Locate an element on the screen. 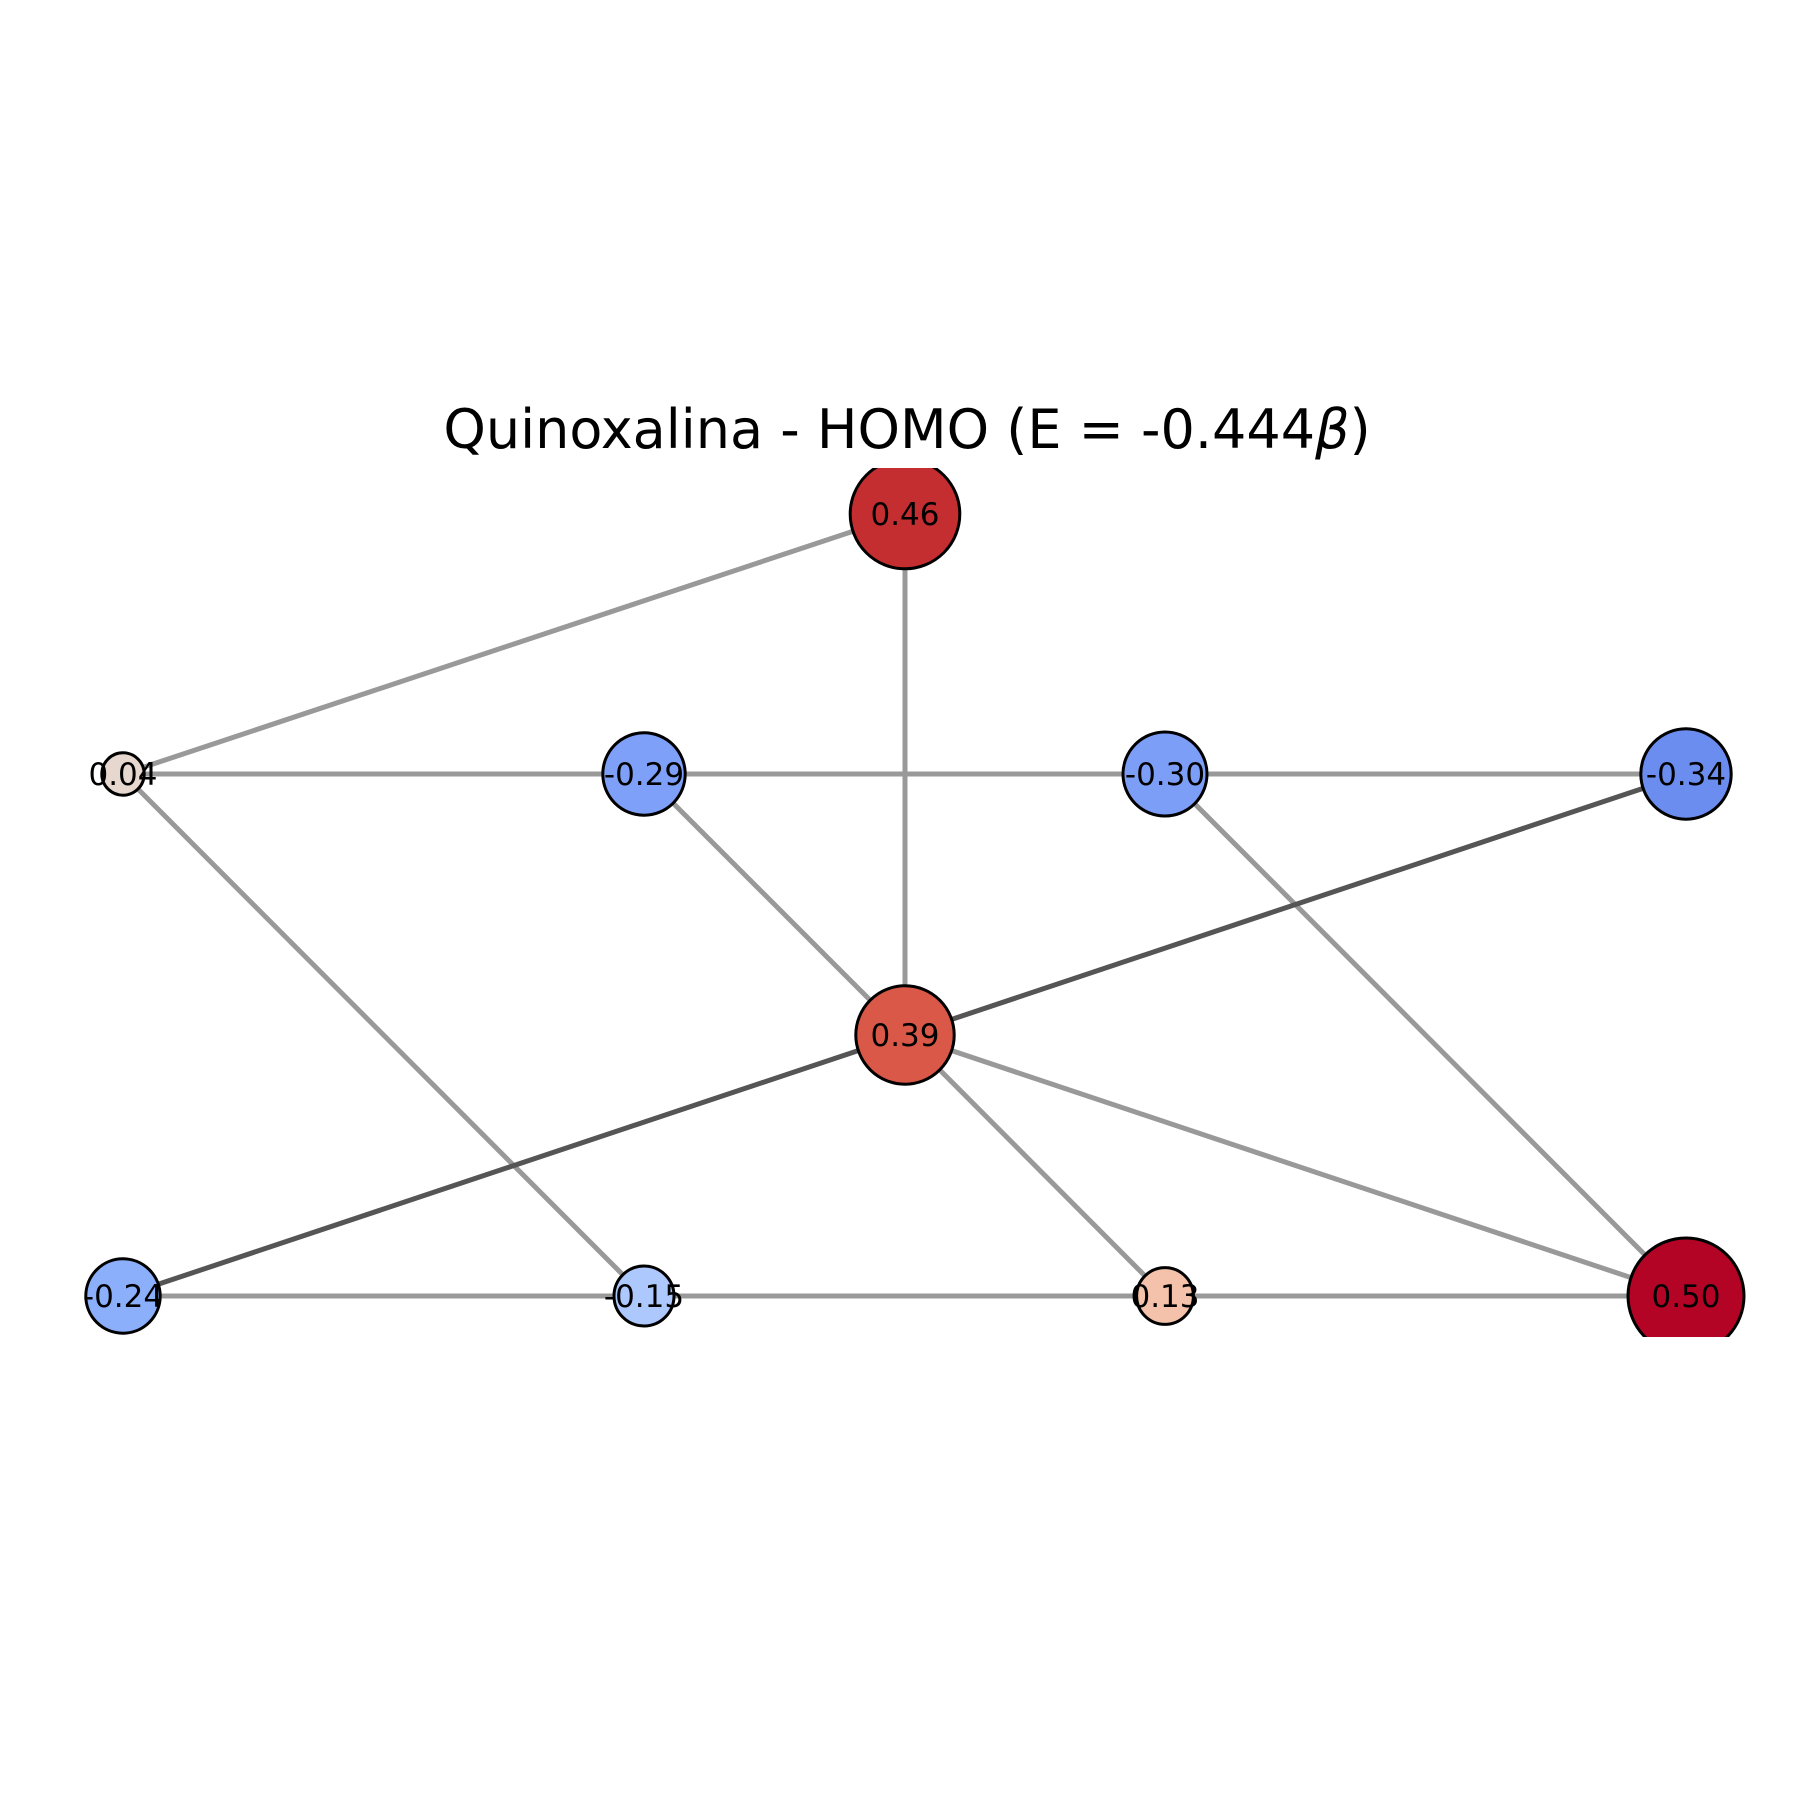 The width and height of the screenshot is (1800, 1800). chart-title: Quinoxalina - HOMO (E = -0.444β) is located at coordinates (906, 429).